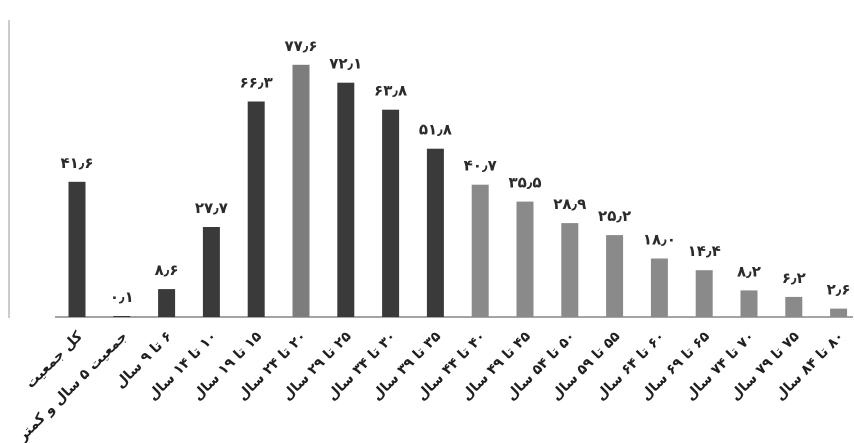 The height and width of the screenshot is (443, 854). What do you see at coordinates (480, 166) in the screenshot?
I see `data-label: ۴۰٫۷` at bounding box center [480, 166].